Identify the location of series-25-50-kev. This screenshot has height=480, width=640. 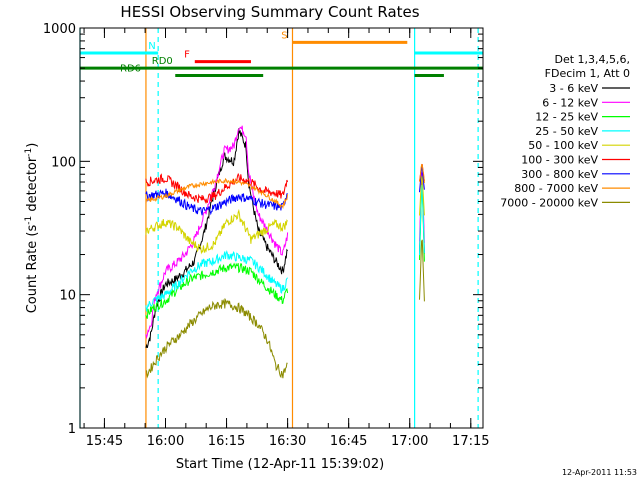
(216, 281).